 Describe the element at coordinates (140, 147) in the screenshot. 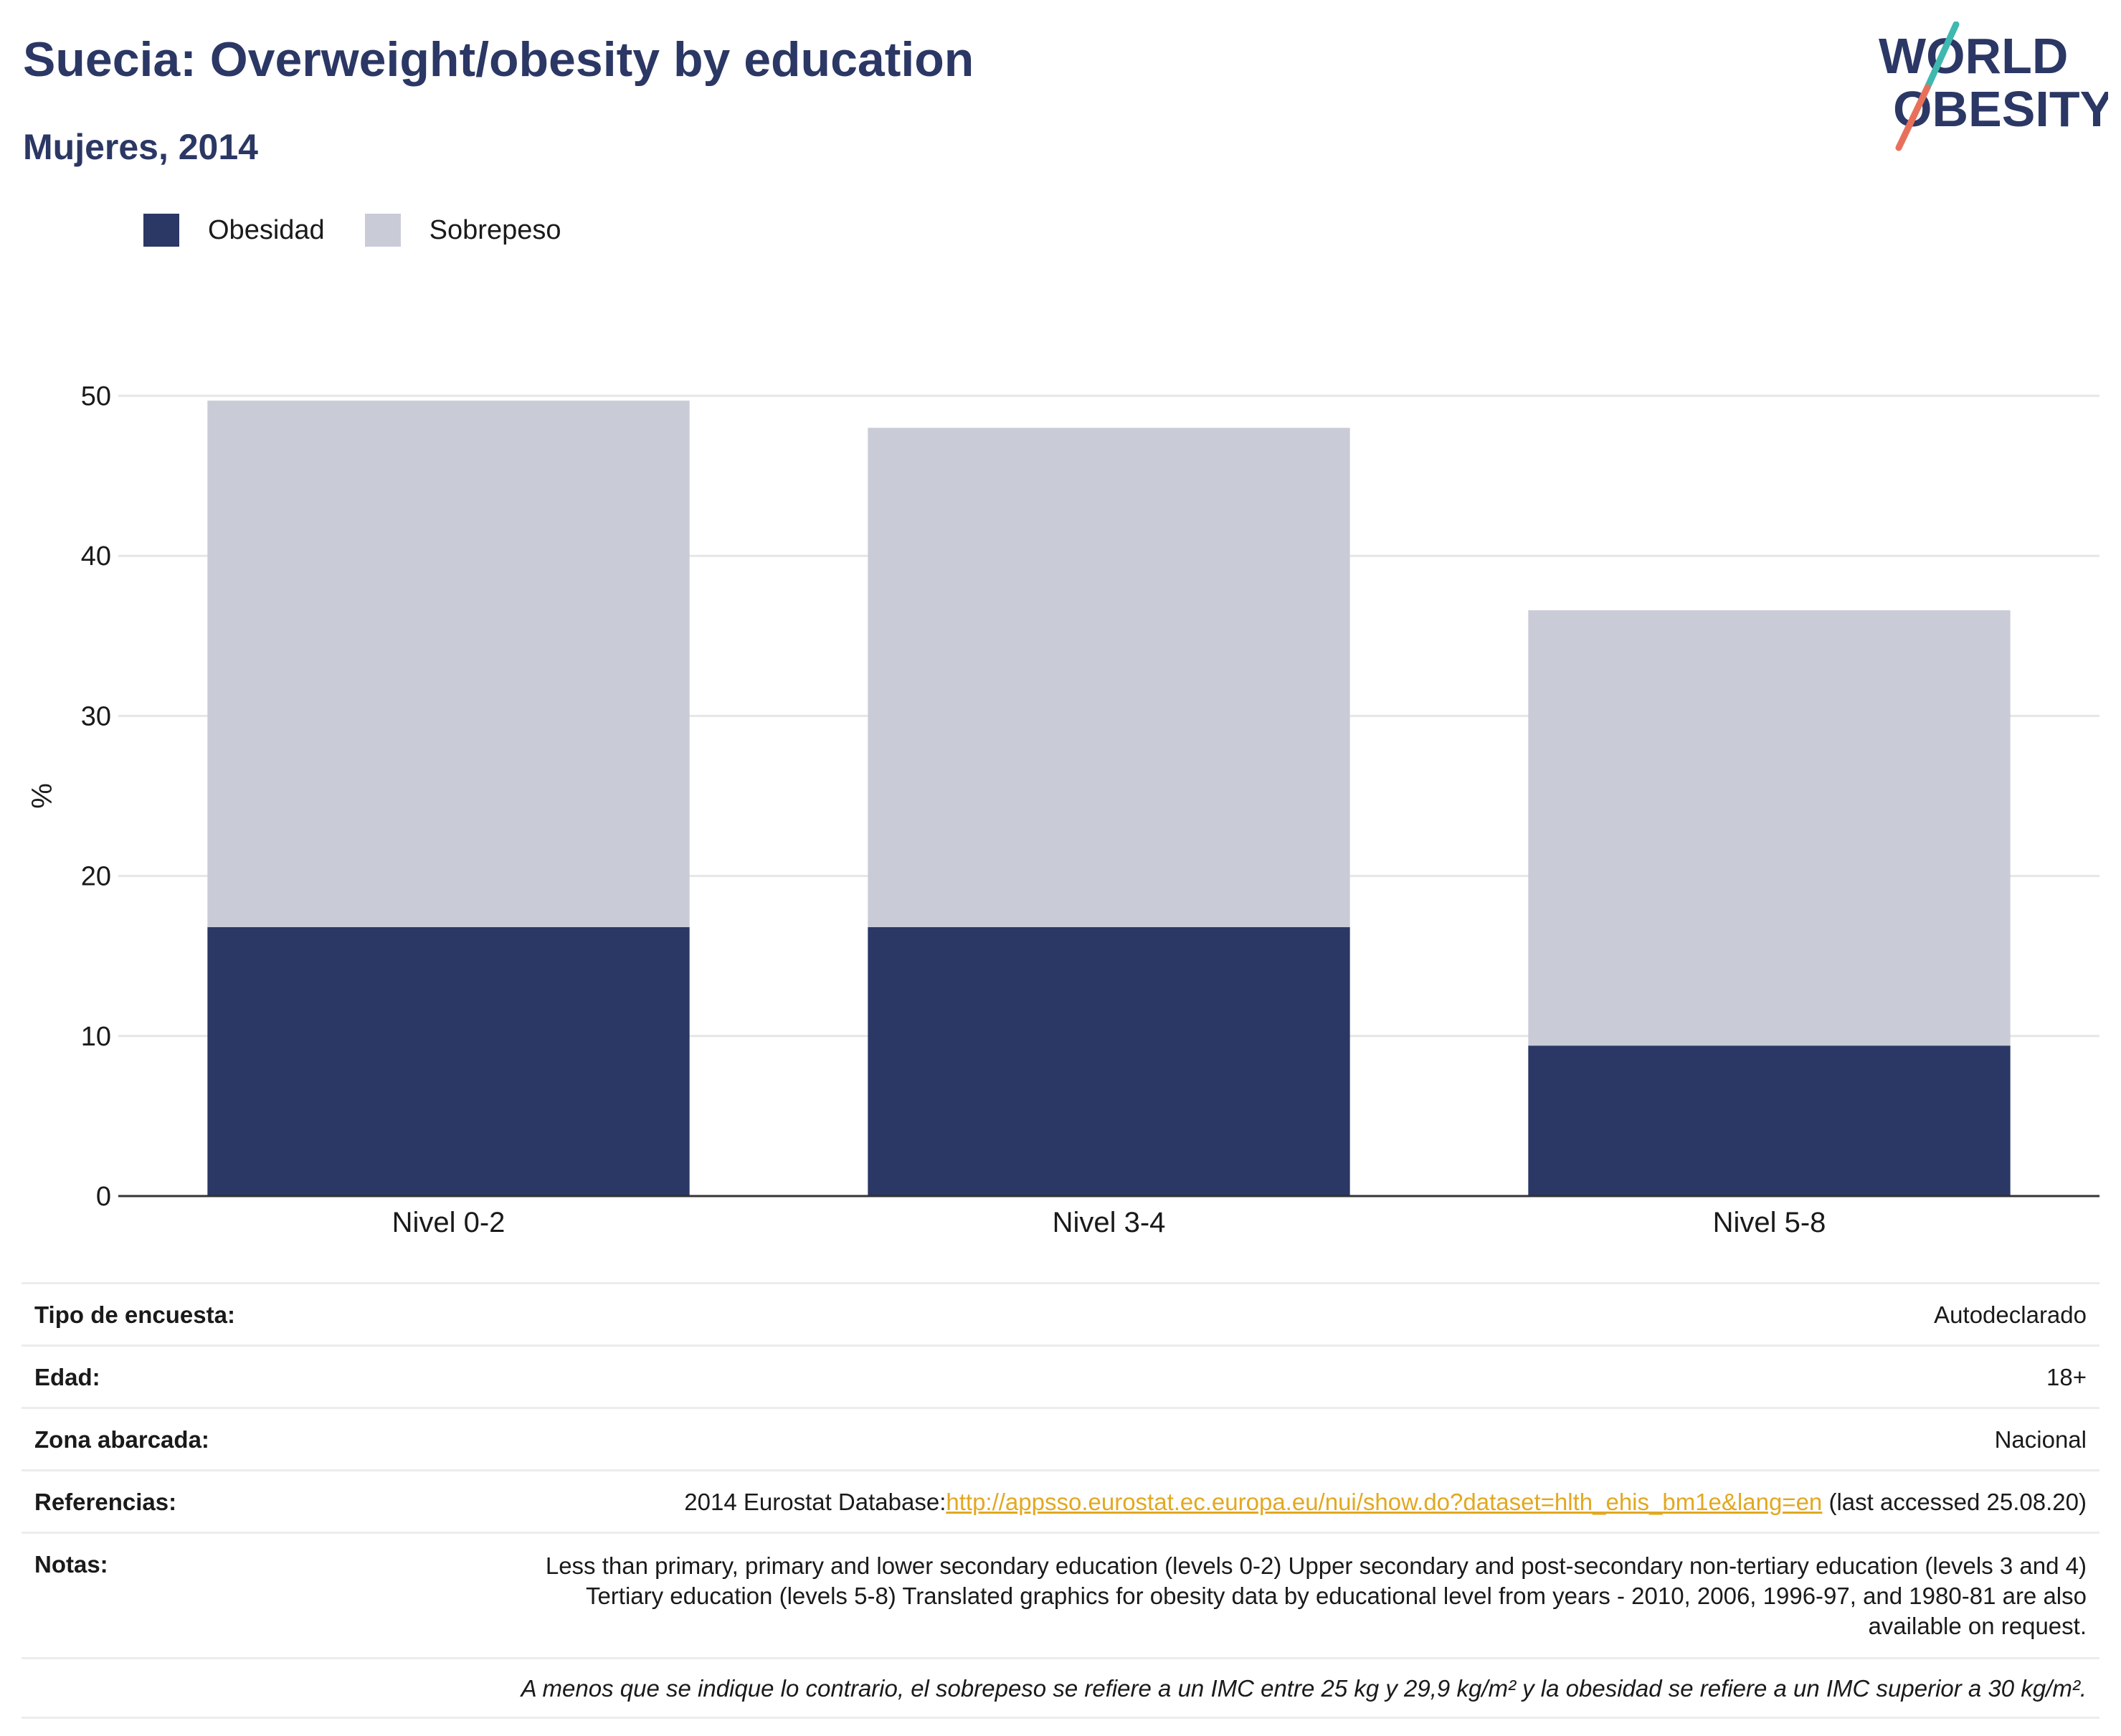

I see `chart-subtitle: Mujeres, 2014` at that location.